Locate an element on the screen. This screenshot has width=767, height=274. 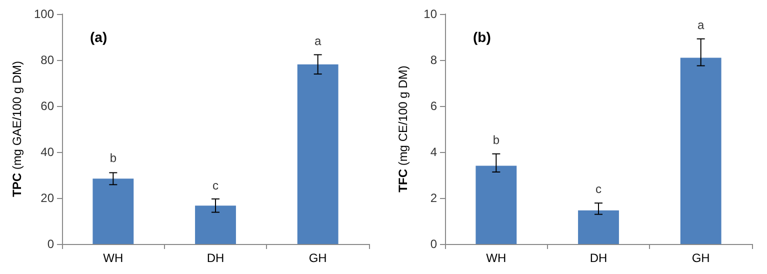
y-tick-label: 2 is located at coordinates (434, 198).